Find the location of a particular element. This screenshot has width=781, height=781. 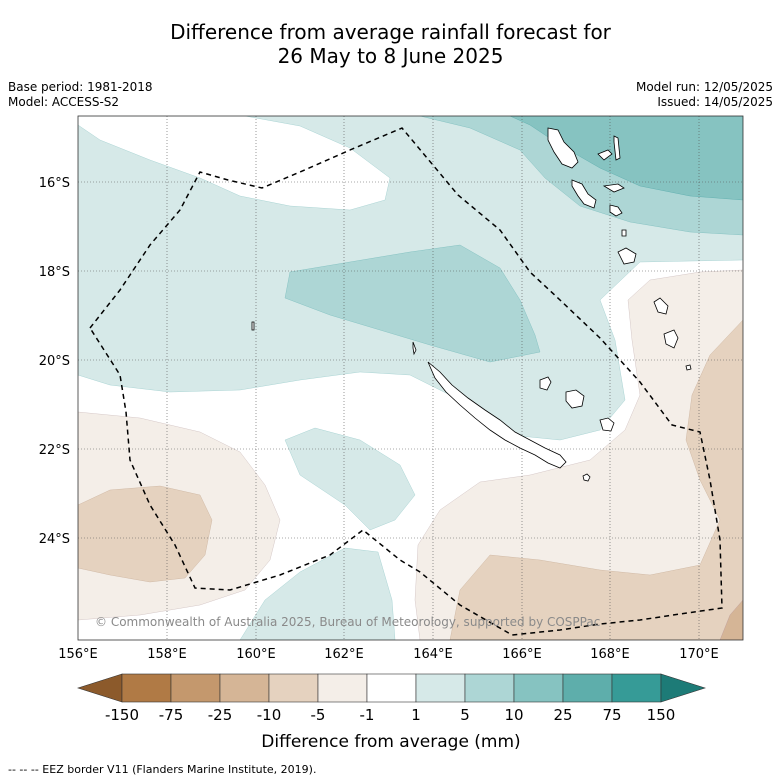

vanuatu-ambae is located at coordinates (605, 155).